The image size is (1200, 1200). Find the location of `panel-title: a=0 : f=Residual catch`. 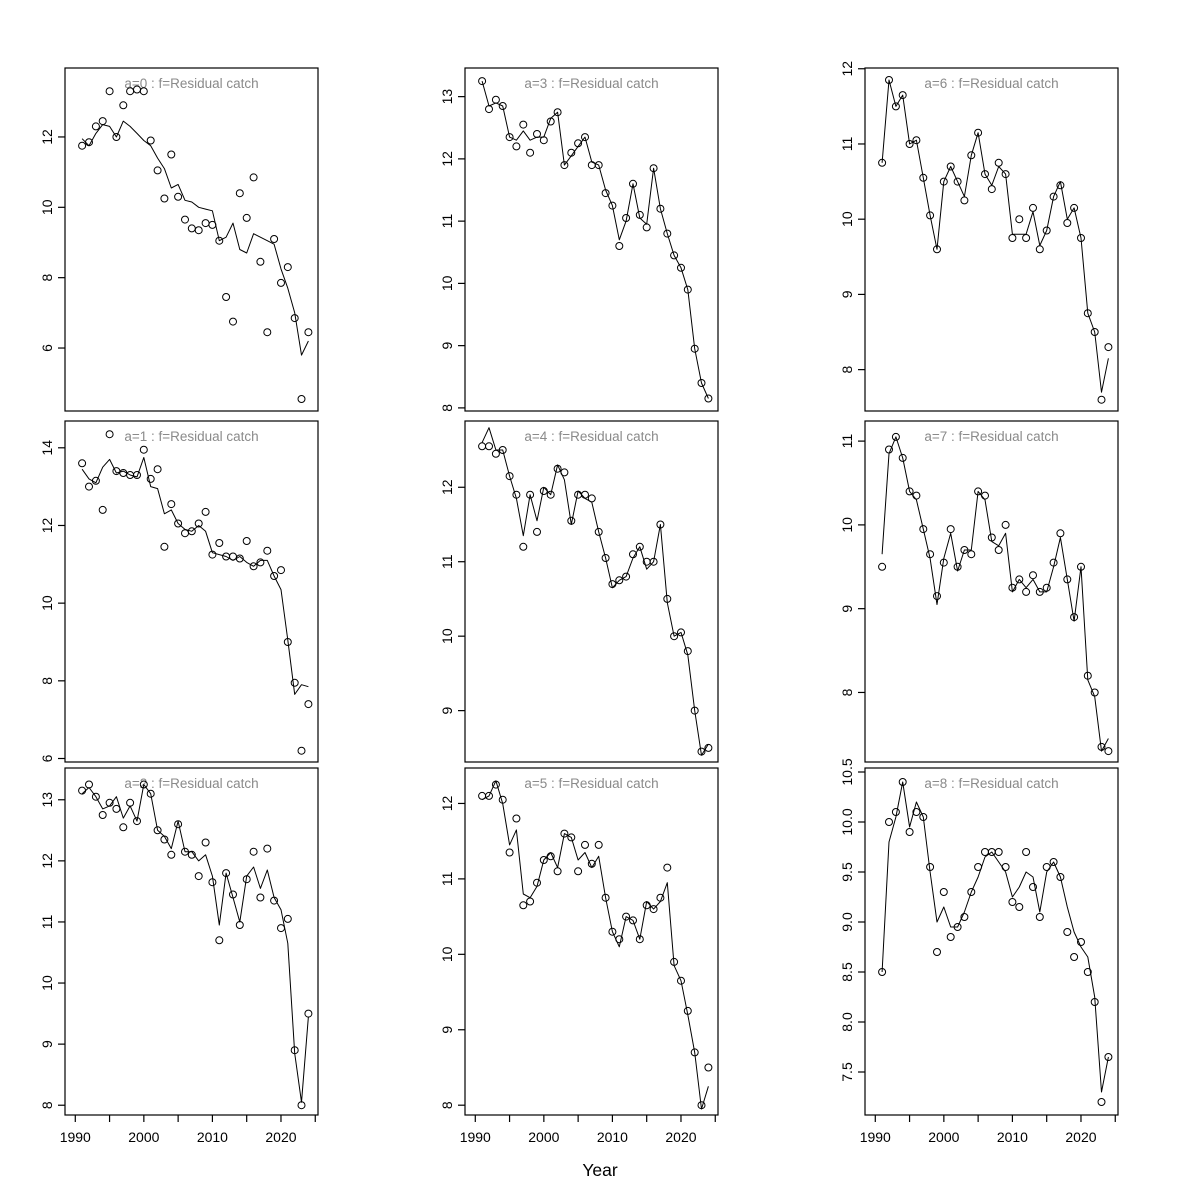

panel-title: a=0 : f=Residual catch is located at coordinates (191, 83).